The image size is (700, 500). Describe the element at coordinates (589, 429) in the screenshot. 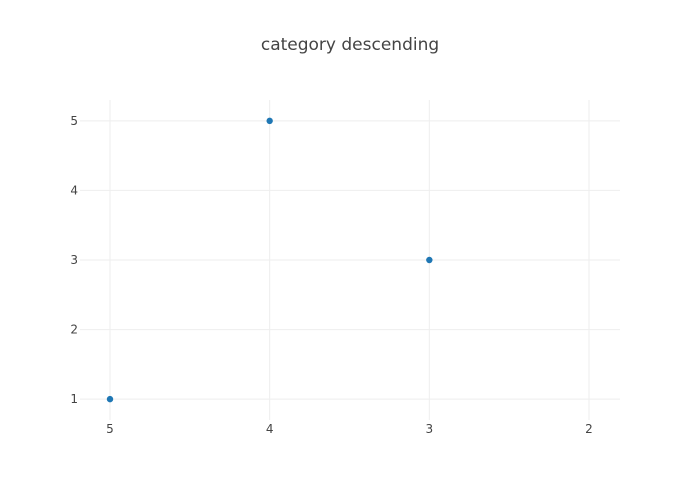

I see `x-tick-label: 2` at that location.